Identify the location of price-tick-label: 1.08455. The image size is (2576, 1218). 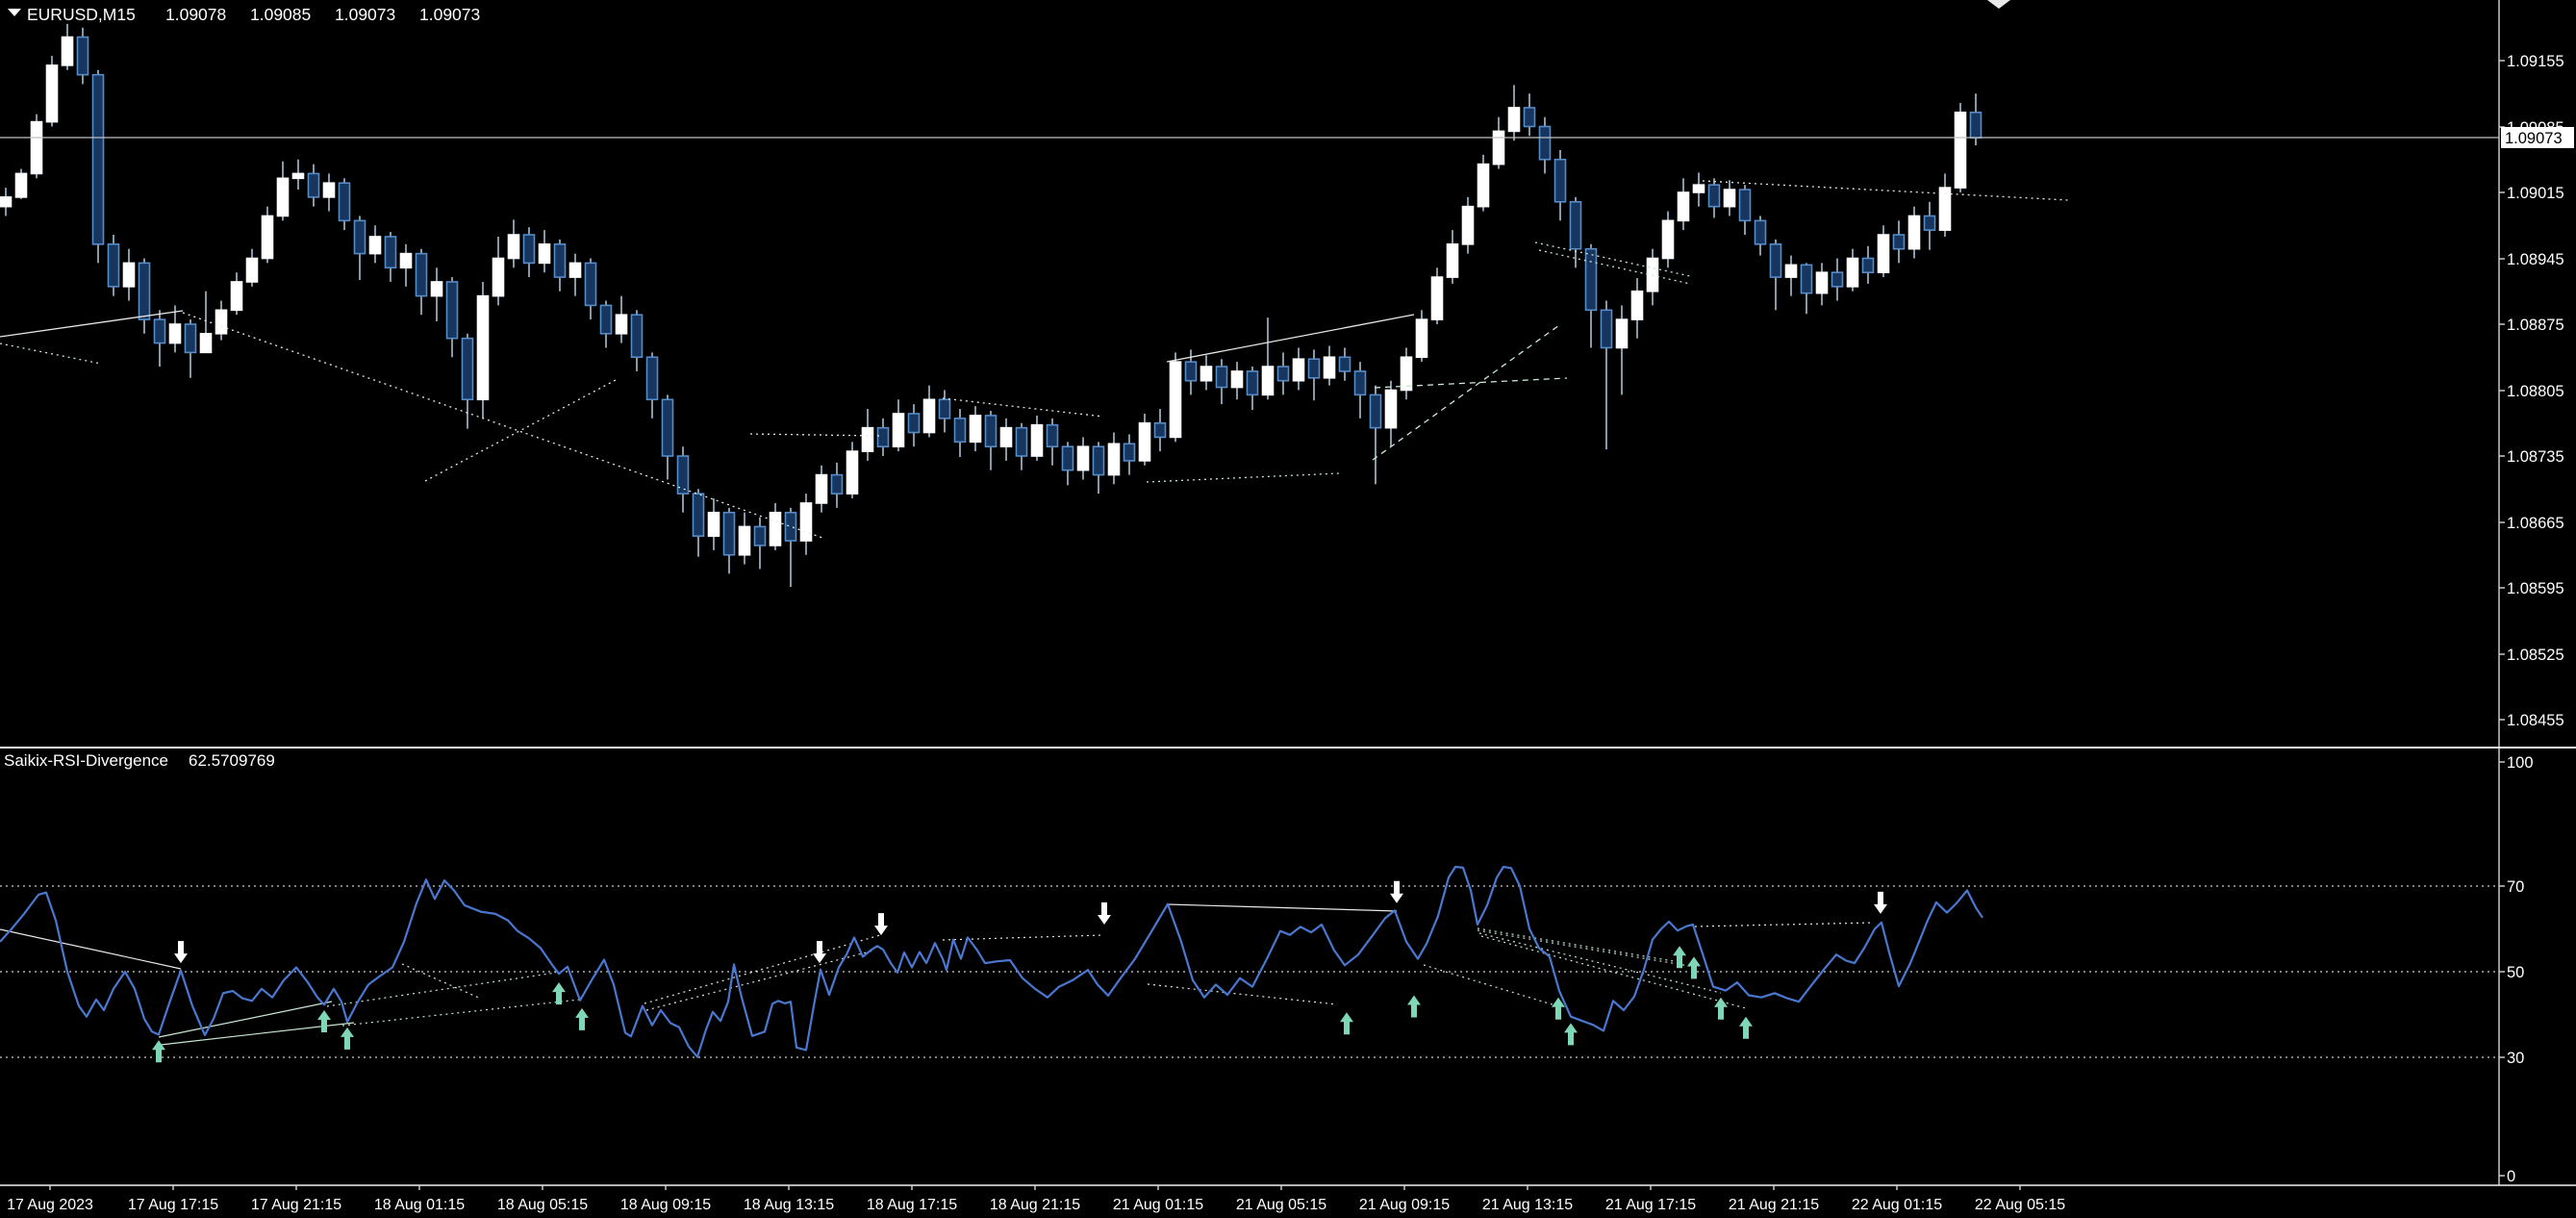
(2536, 720).